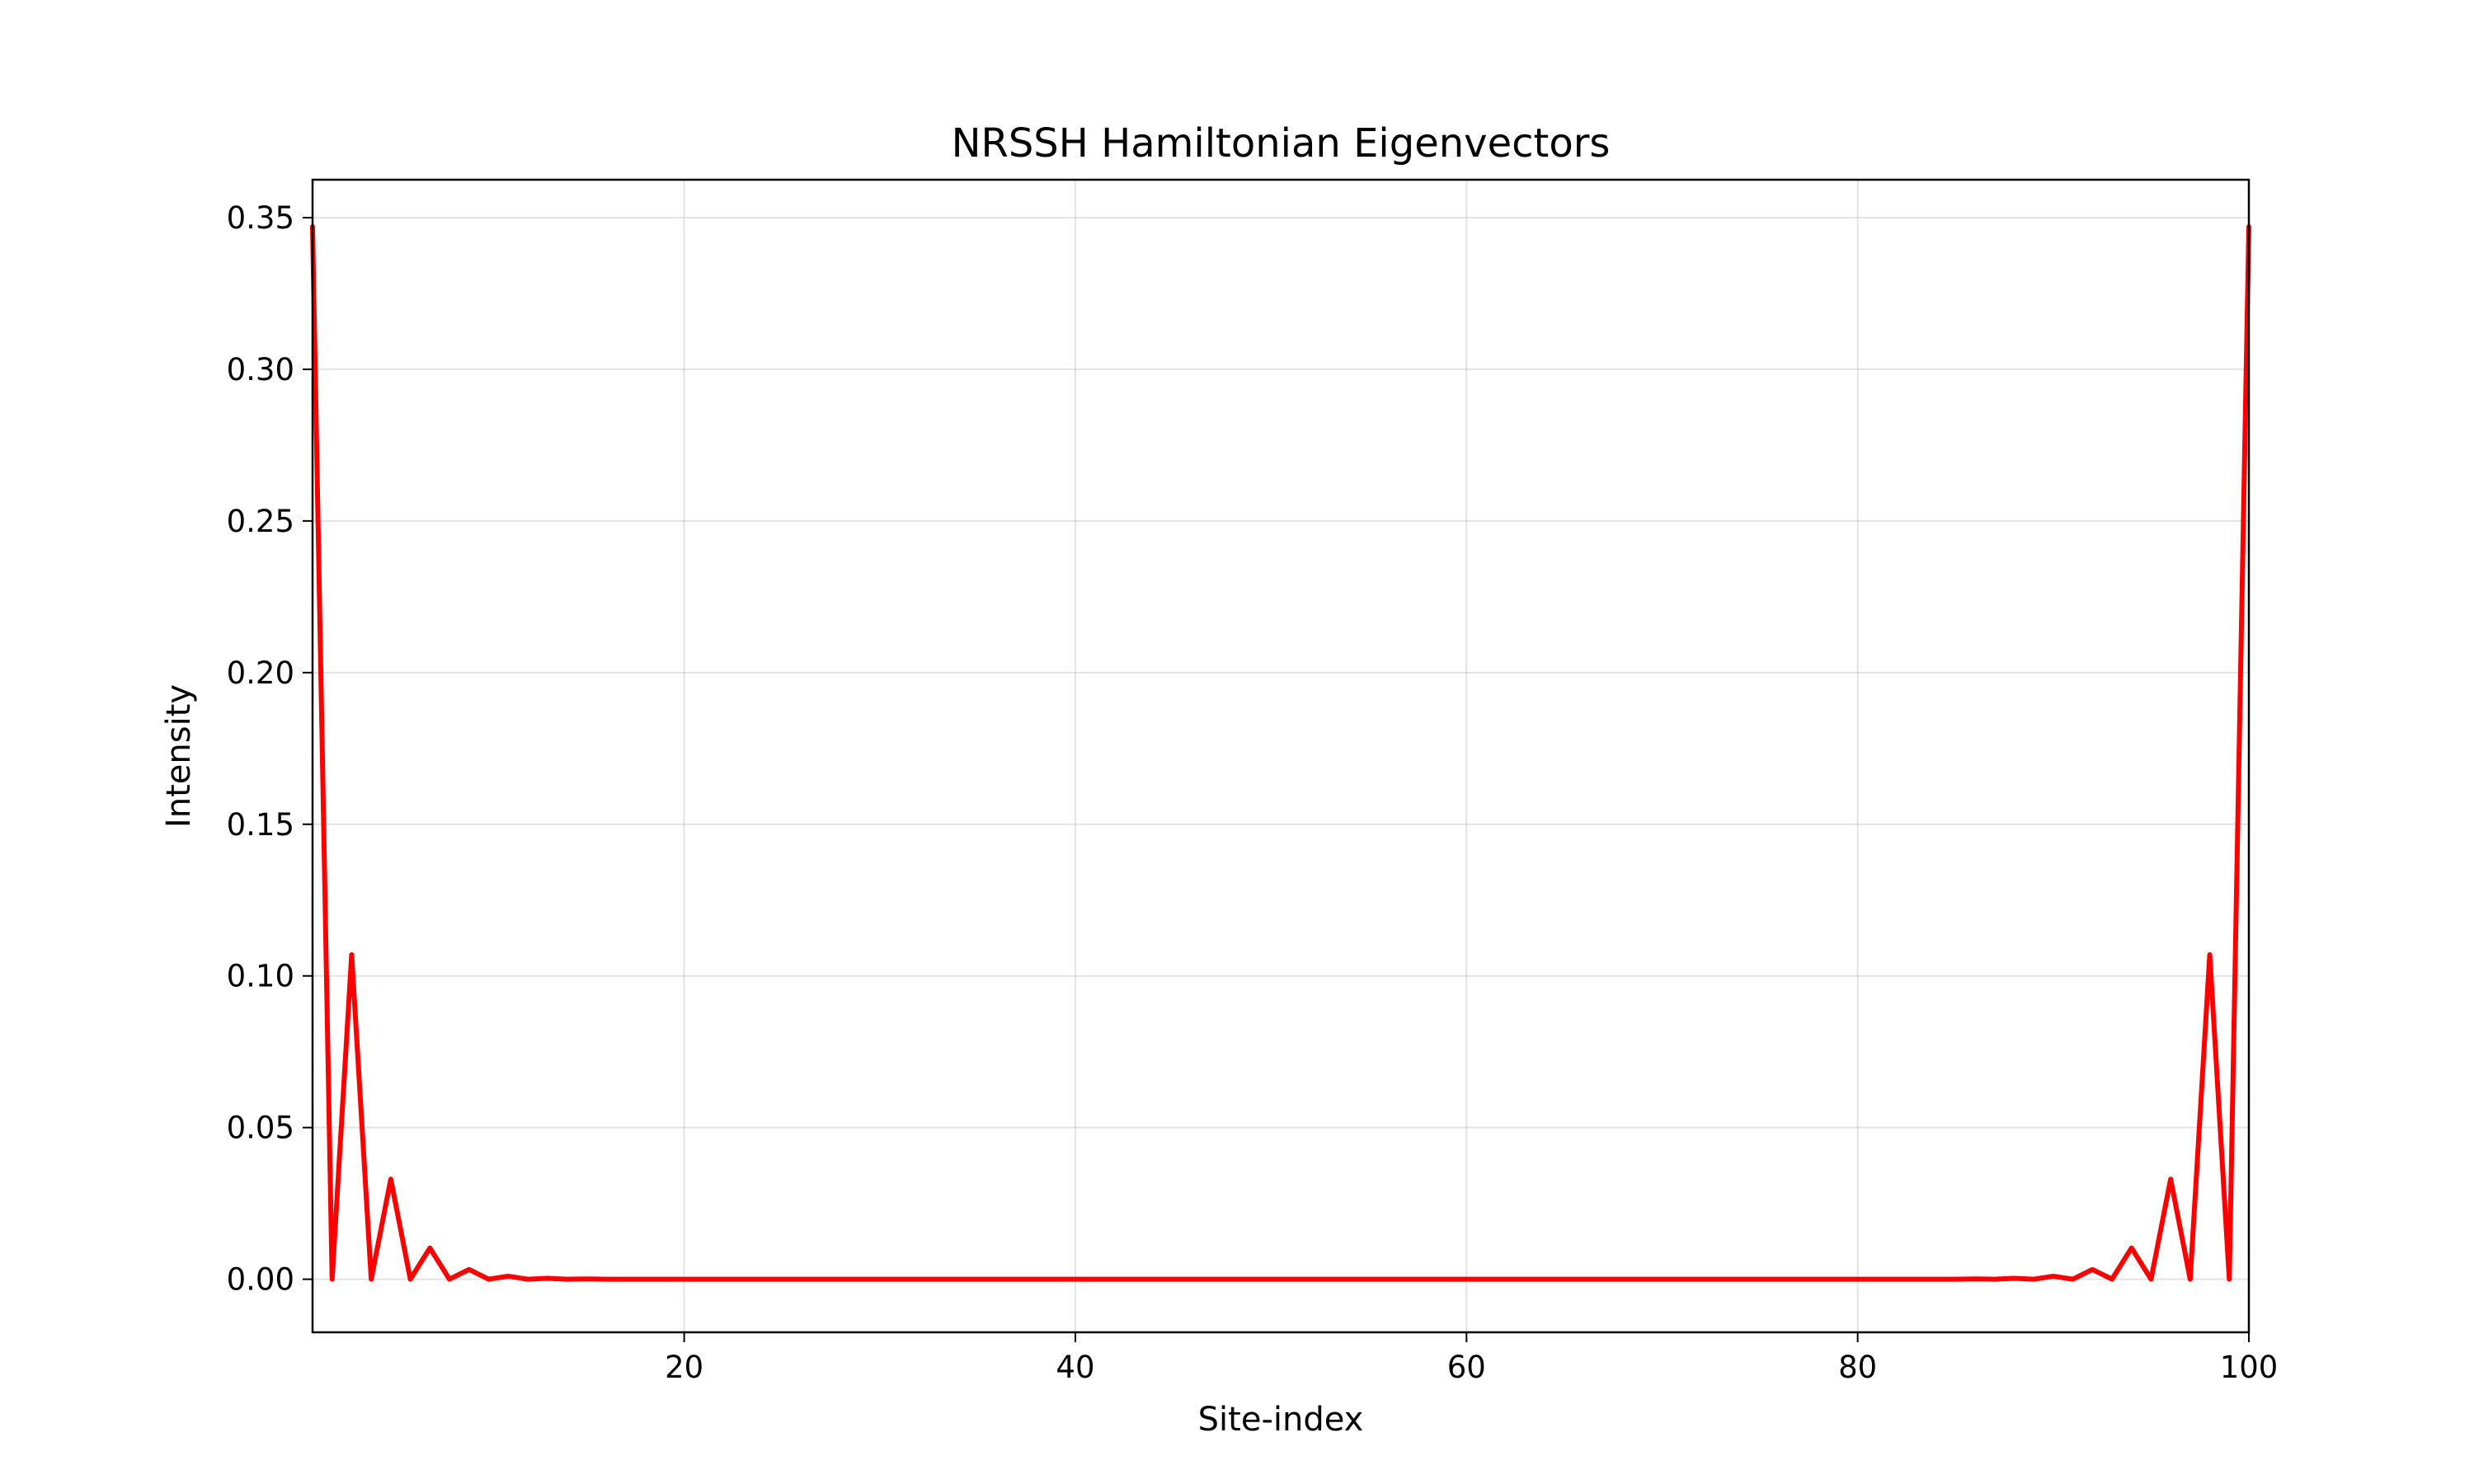  Describe the element at coordinates (2249, 1367) in the screenshot. I see `x-tick-label: 100` at that location.